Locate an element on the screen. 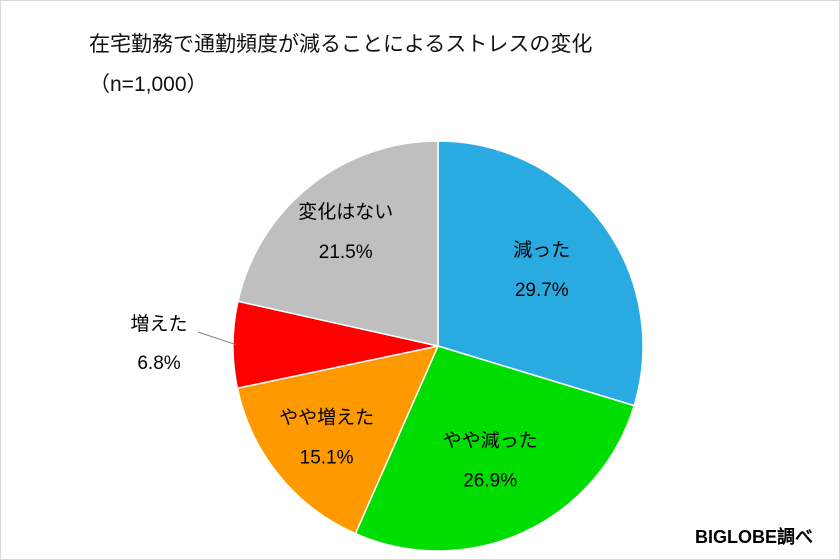  source-credit: BIGLOBE調べ is located at coordinates (753, 537).